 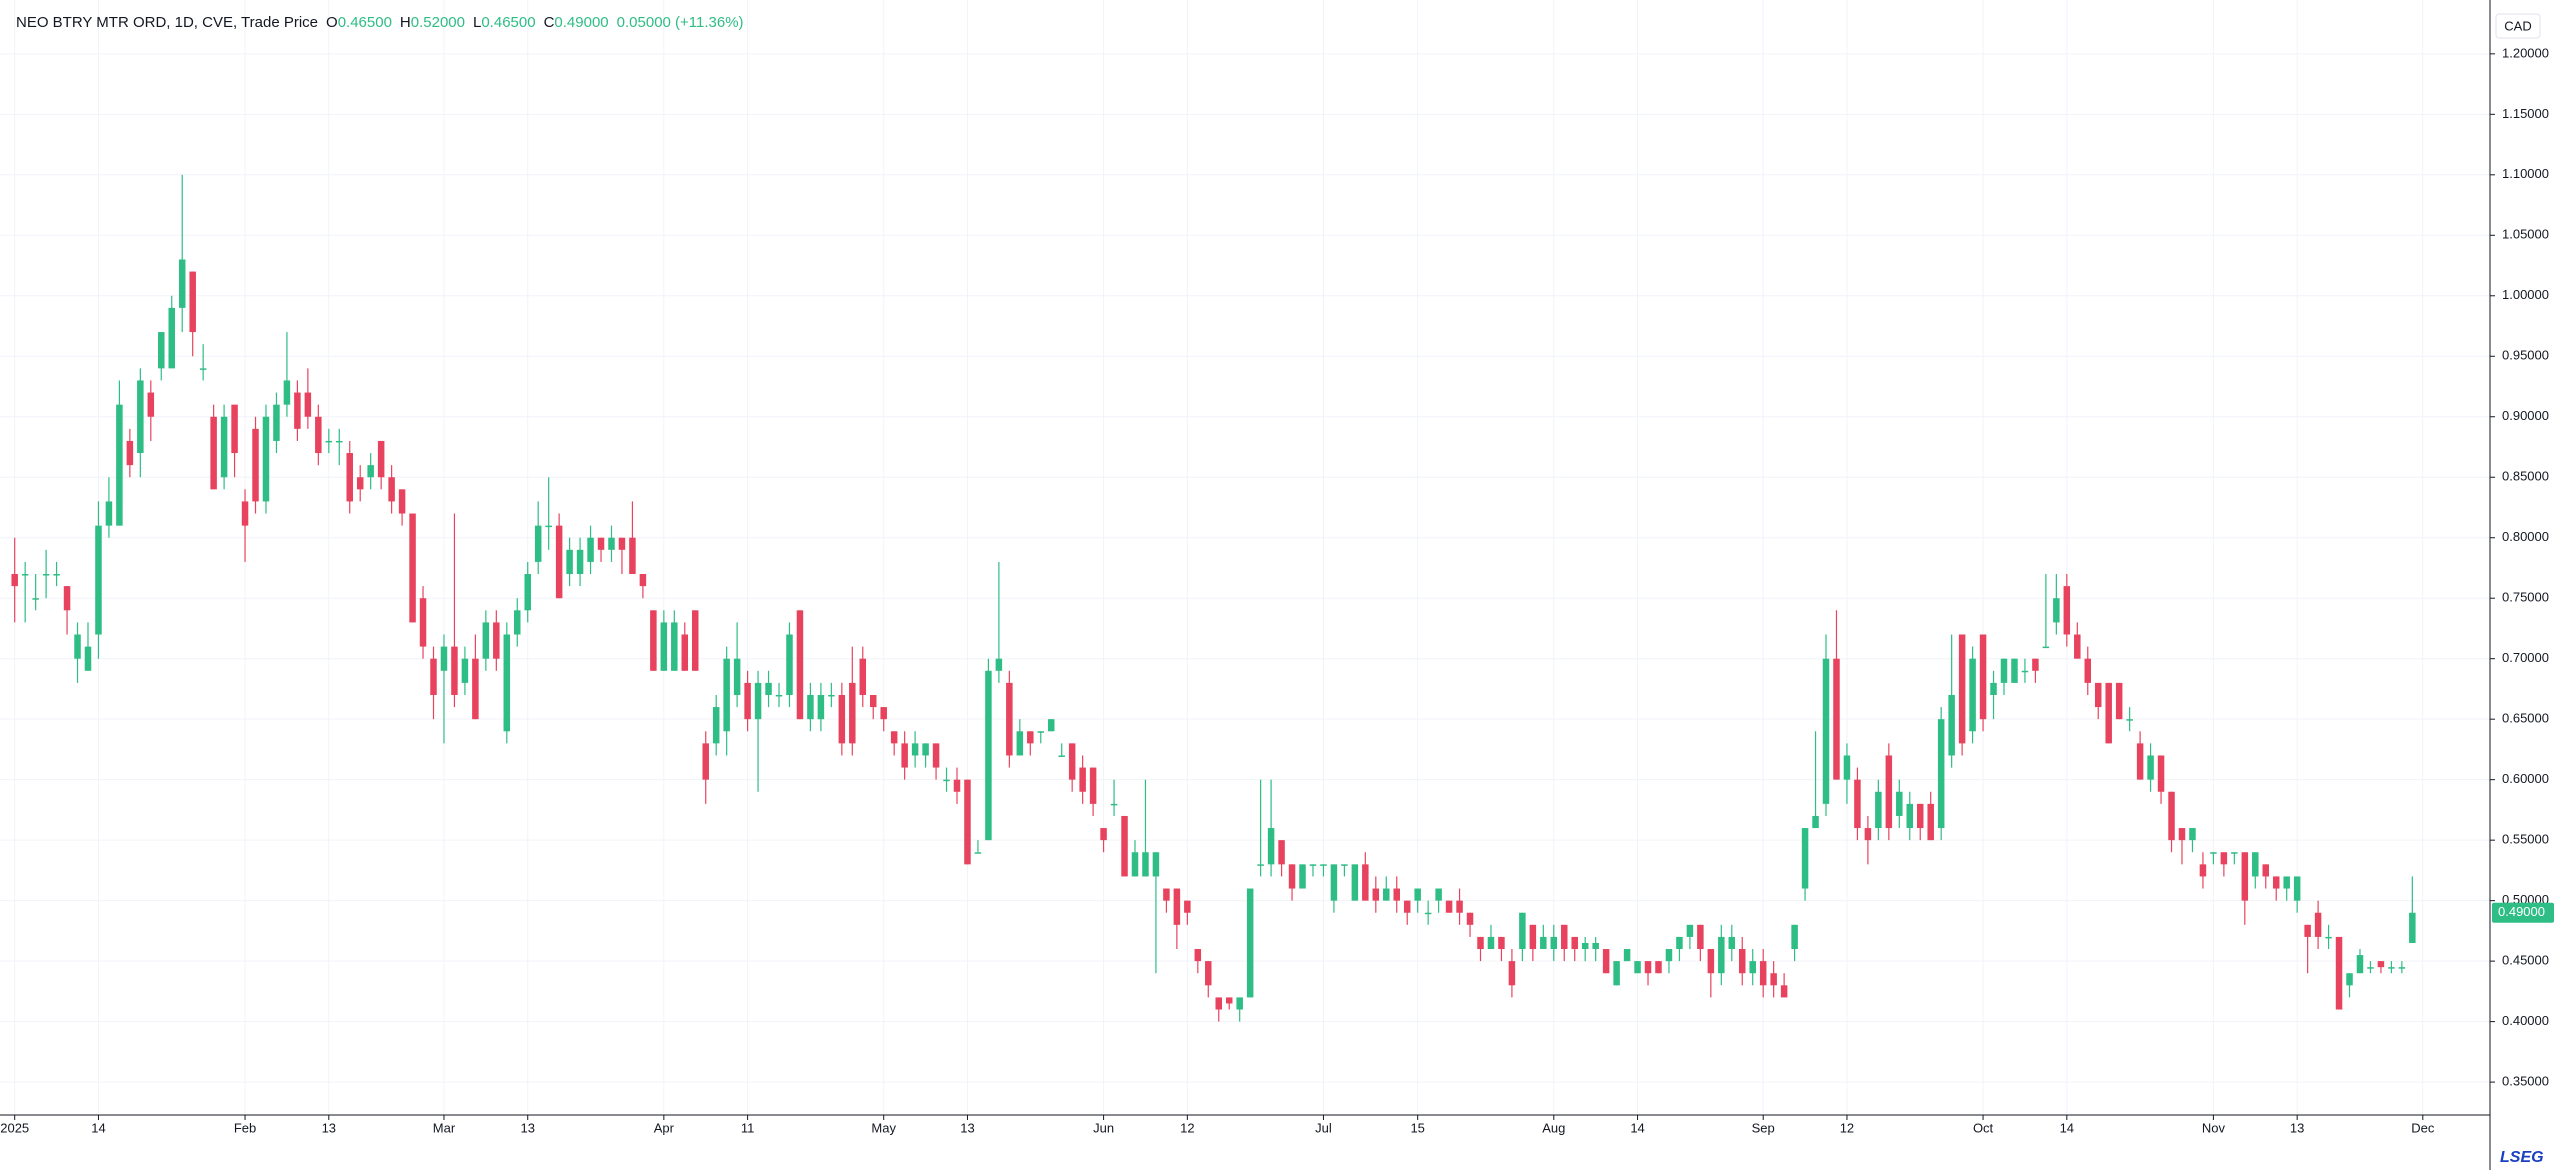 What do you see at coordinates (2525, 355) in the screenshot?
I see `y-tick-label: 0.95000` at bounding box center [2525, 355].